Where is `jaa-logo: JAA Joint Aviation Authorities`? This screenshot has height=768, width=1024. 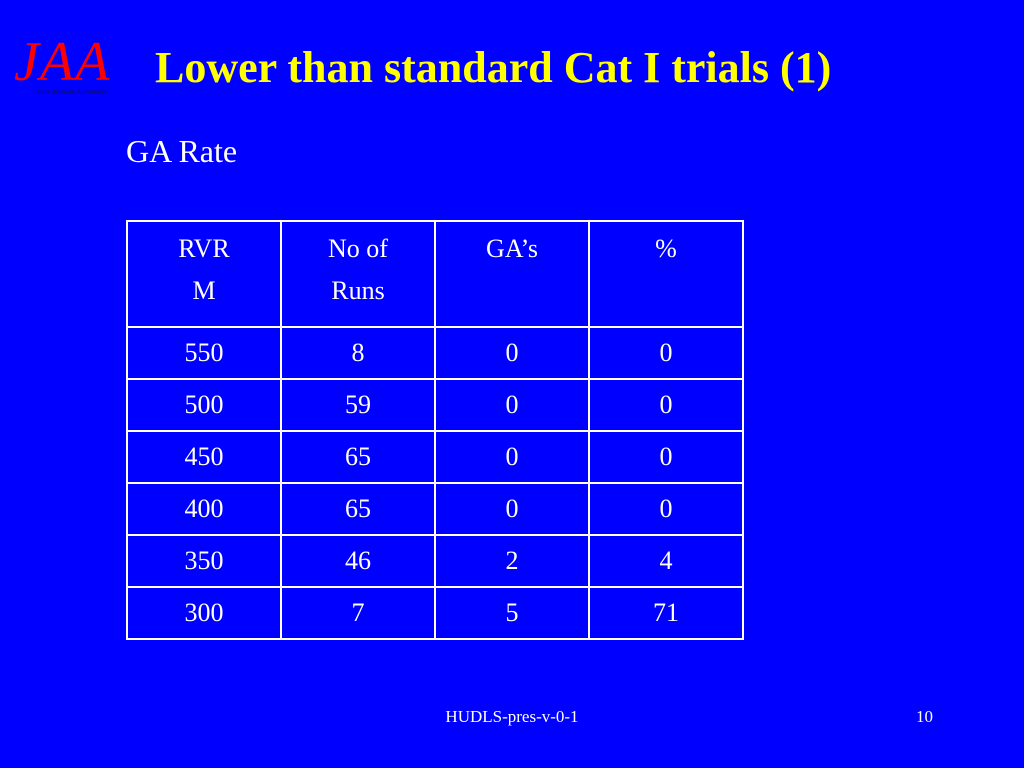
jaa-logo: JAA Joint Aviation Authorities is located at coordinates (79, 66).